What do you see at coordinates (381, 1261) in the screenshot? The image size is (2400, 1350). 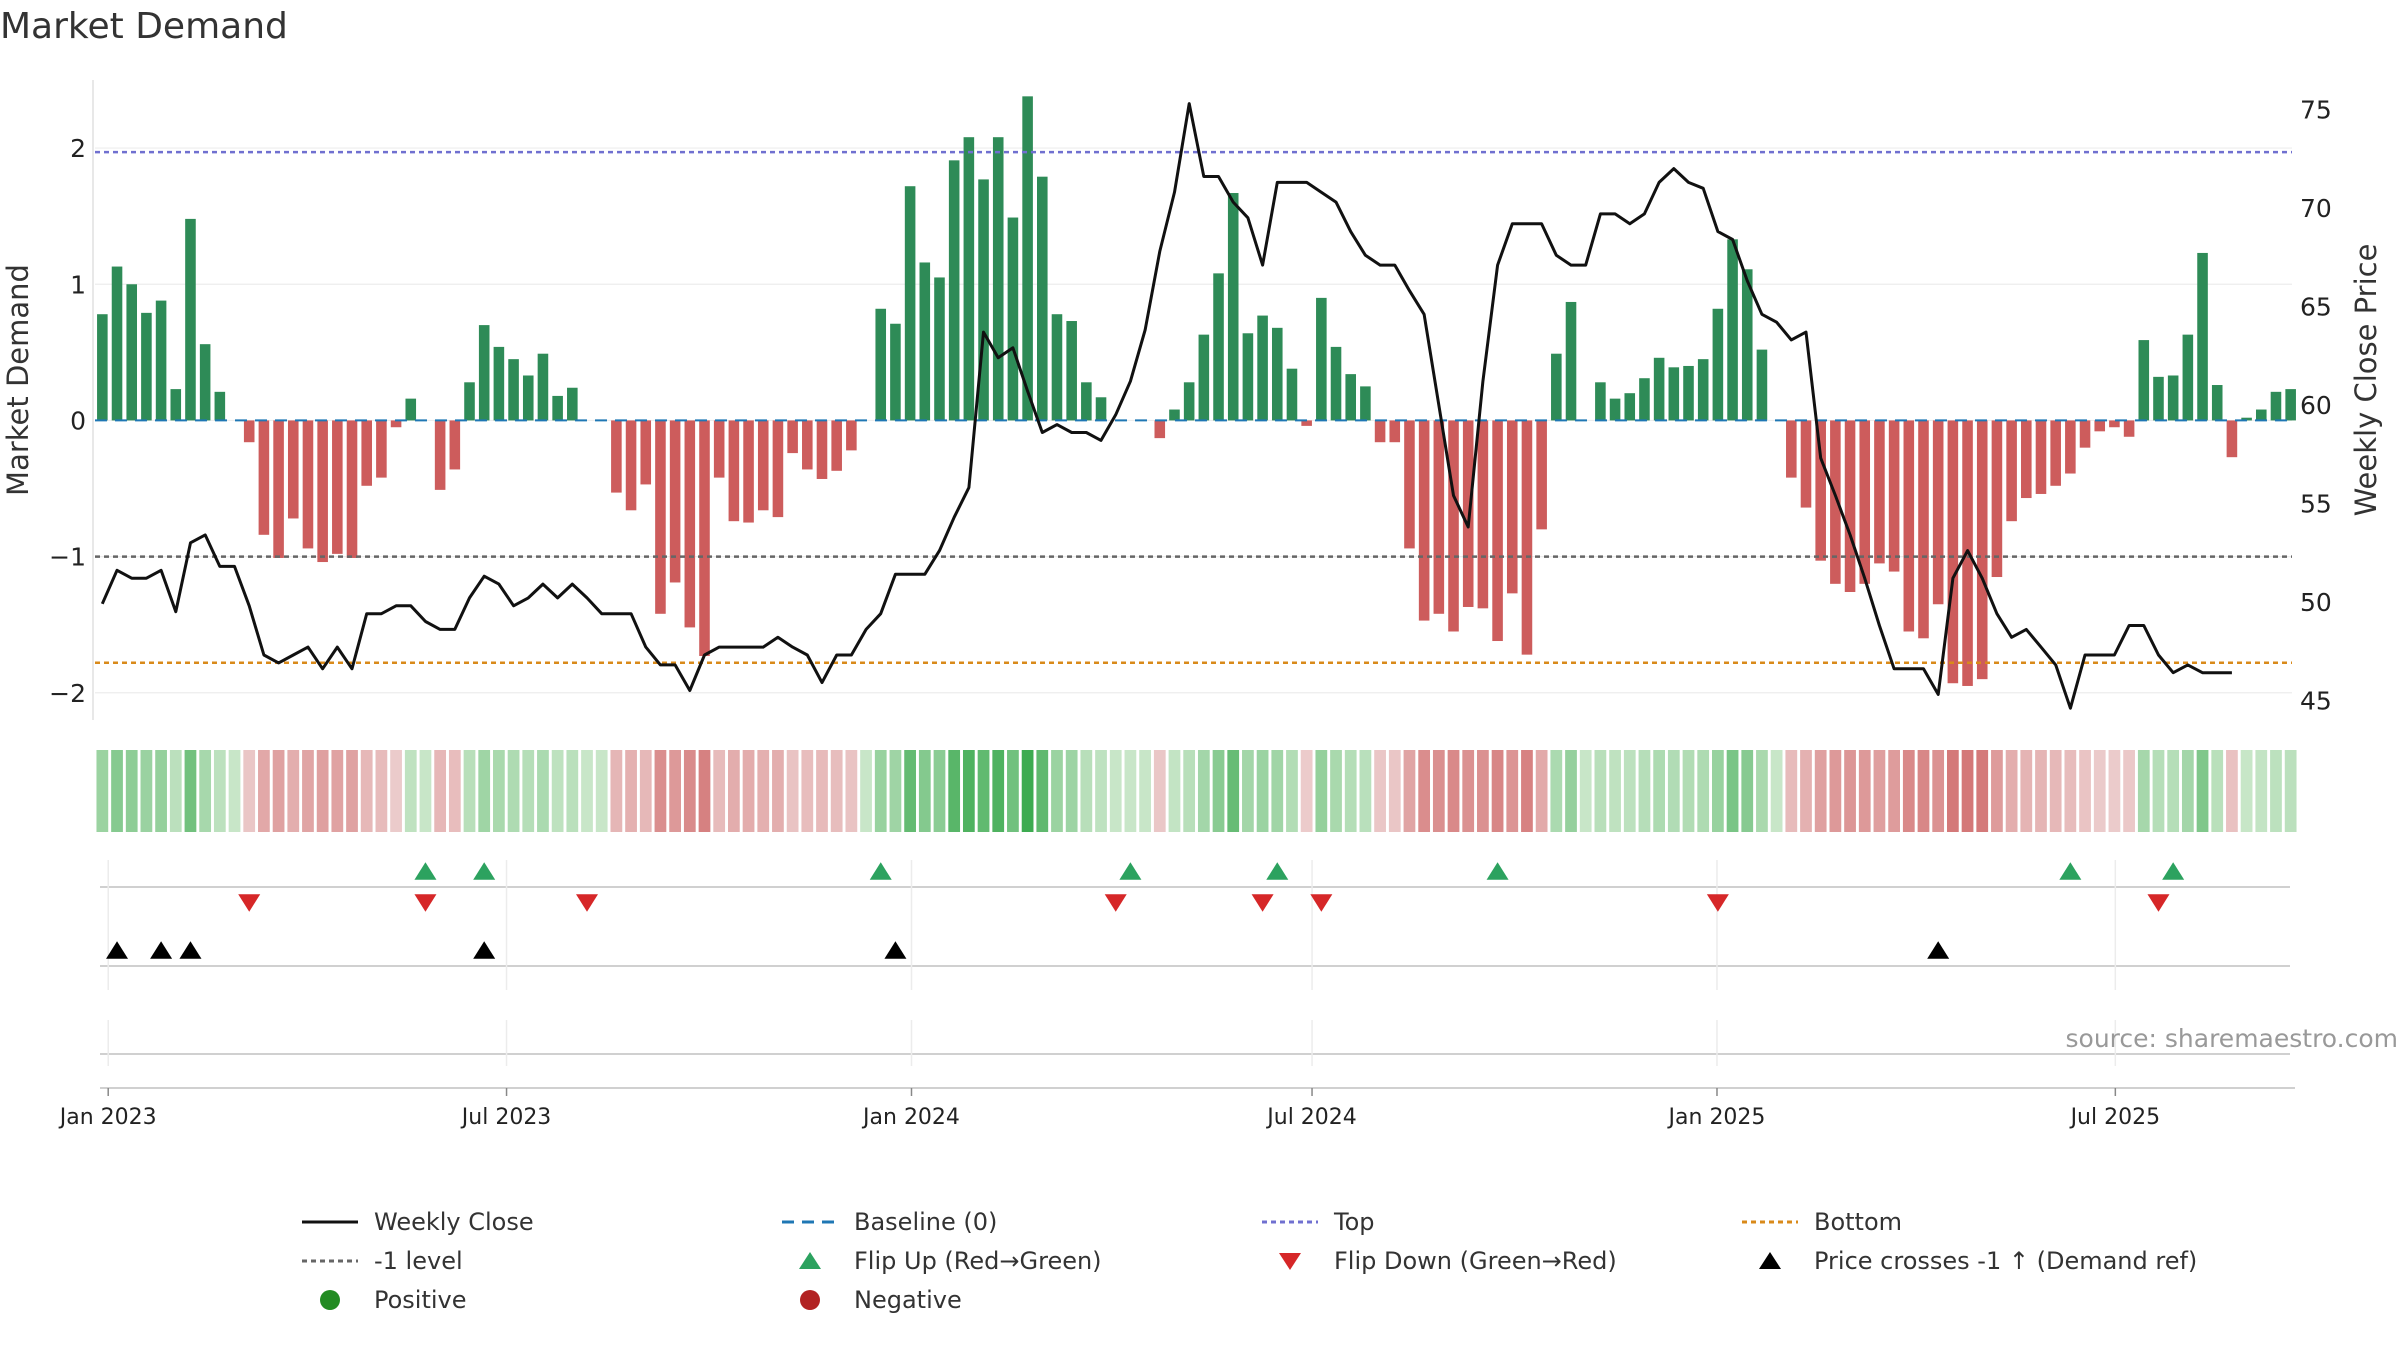 I see `legend-item-minus_one: -1 level` at bounding box center [381, 1261].